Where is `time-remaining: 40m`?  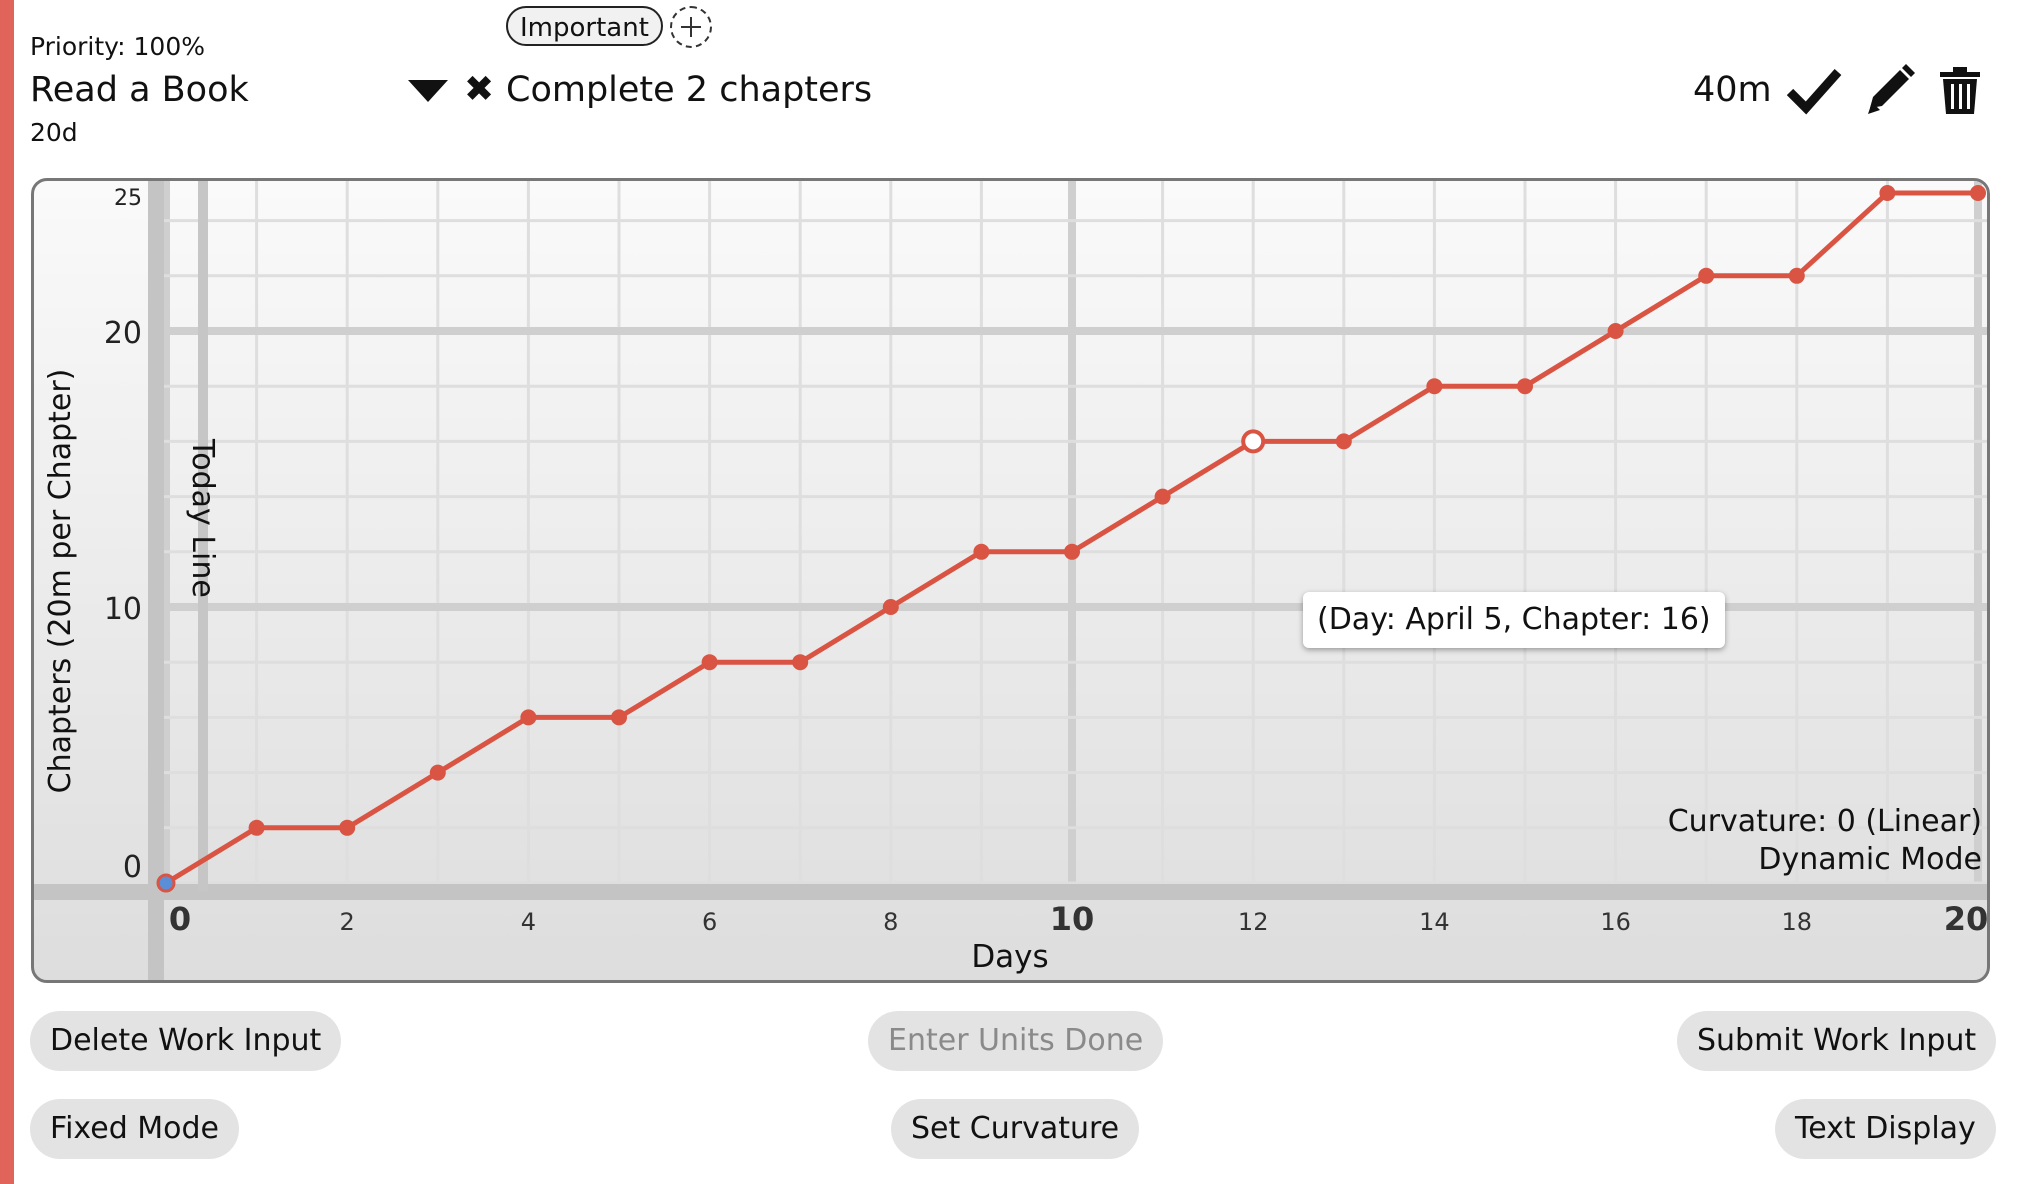 time-remaining: 40m is located at coordinates (1732, 90).